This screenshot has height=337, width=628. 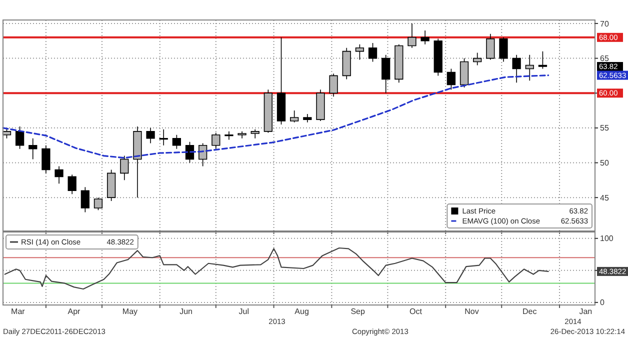 What do you see at coordinates (605, 163) in the screenshot?
I see `y-tick-label: 50` at bounding box center [605, 163].